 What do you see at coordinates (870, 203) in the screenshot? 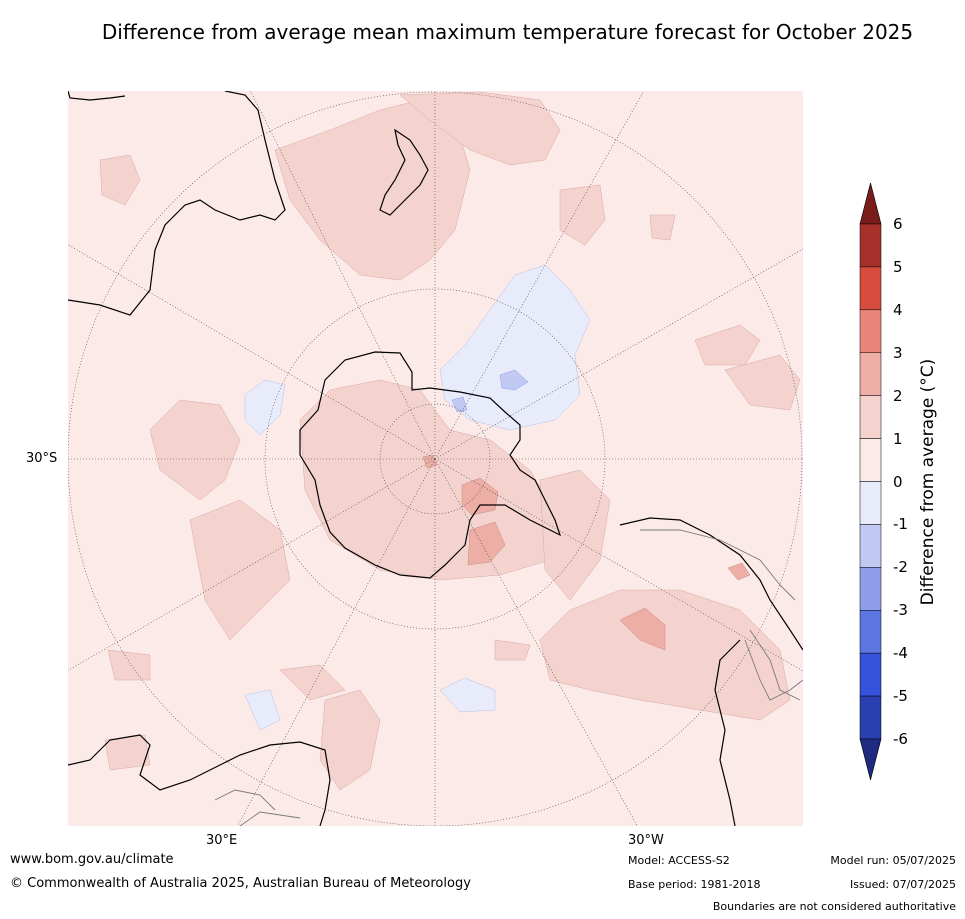
I see `colorbar-over-arrow` at bounding box center [870, 203].